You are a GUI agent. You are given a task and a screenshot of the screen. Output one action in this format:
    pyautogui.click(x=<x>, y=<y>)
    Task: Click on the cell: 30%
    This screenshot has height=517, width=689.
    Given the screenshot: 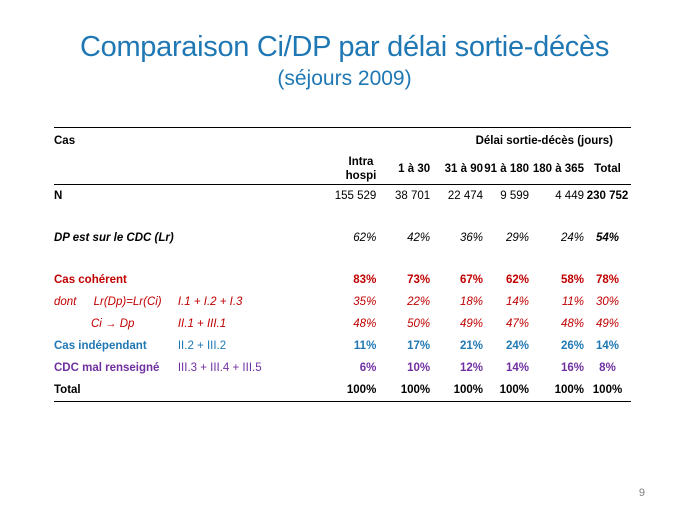 What is the action you would take?
    pyautogui.click(x=607, y=302)
    